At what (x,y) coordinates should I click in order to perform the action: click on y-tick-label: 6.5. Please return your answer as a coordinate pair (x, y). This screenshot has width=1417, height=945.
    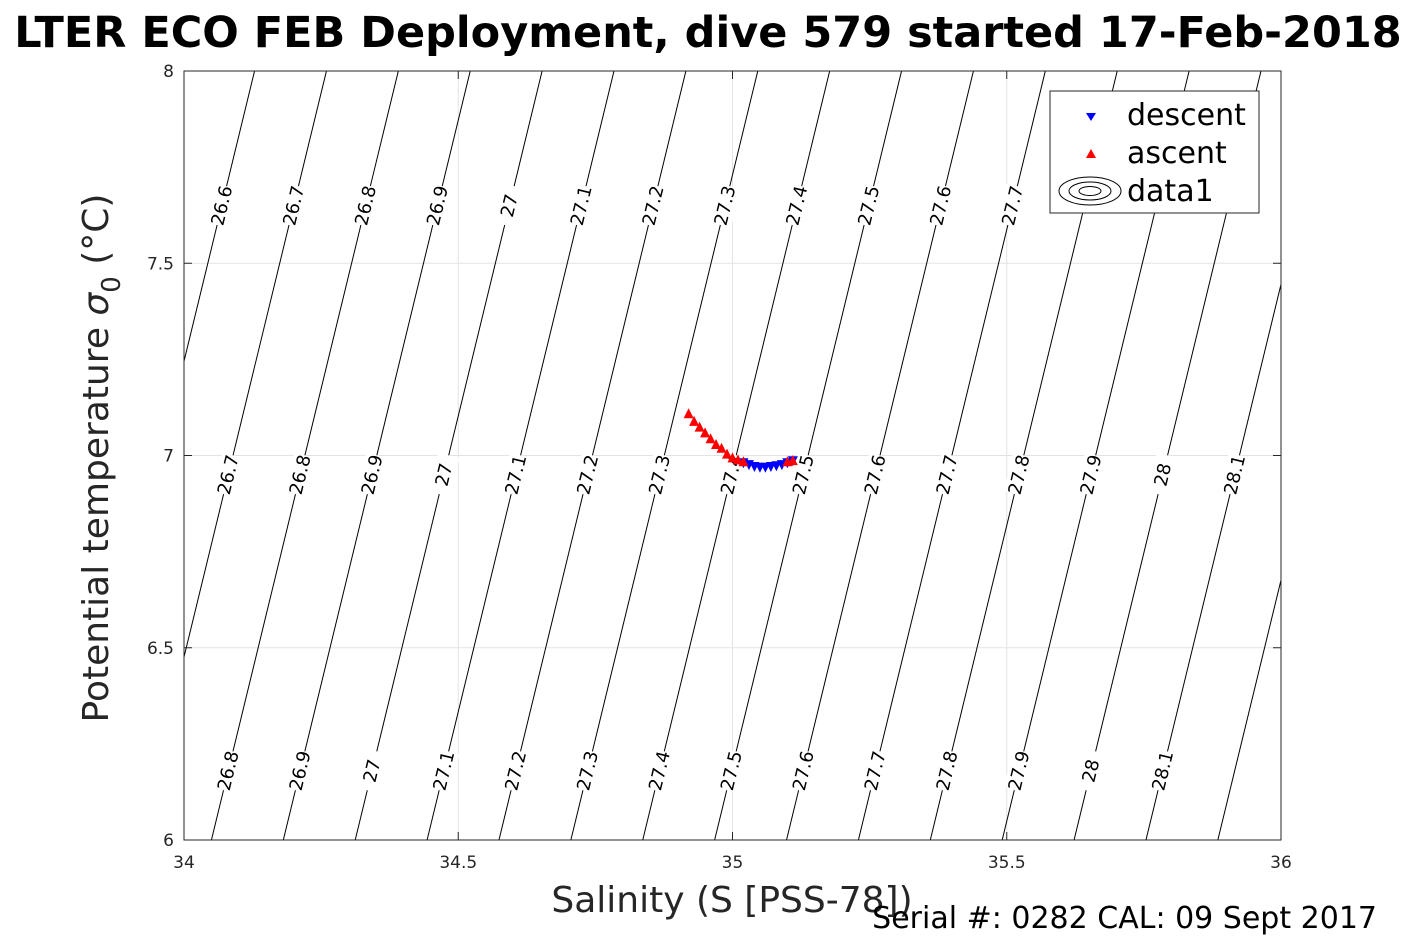
    Looking at the image, I should click on (160, 649).